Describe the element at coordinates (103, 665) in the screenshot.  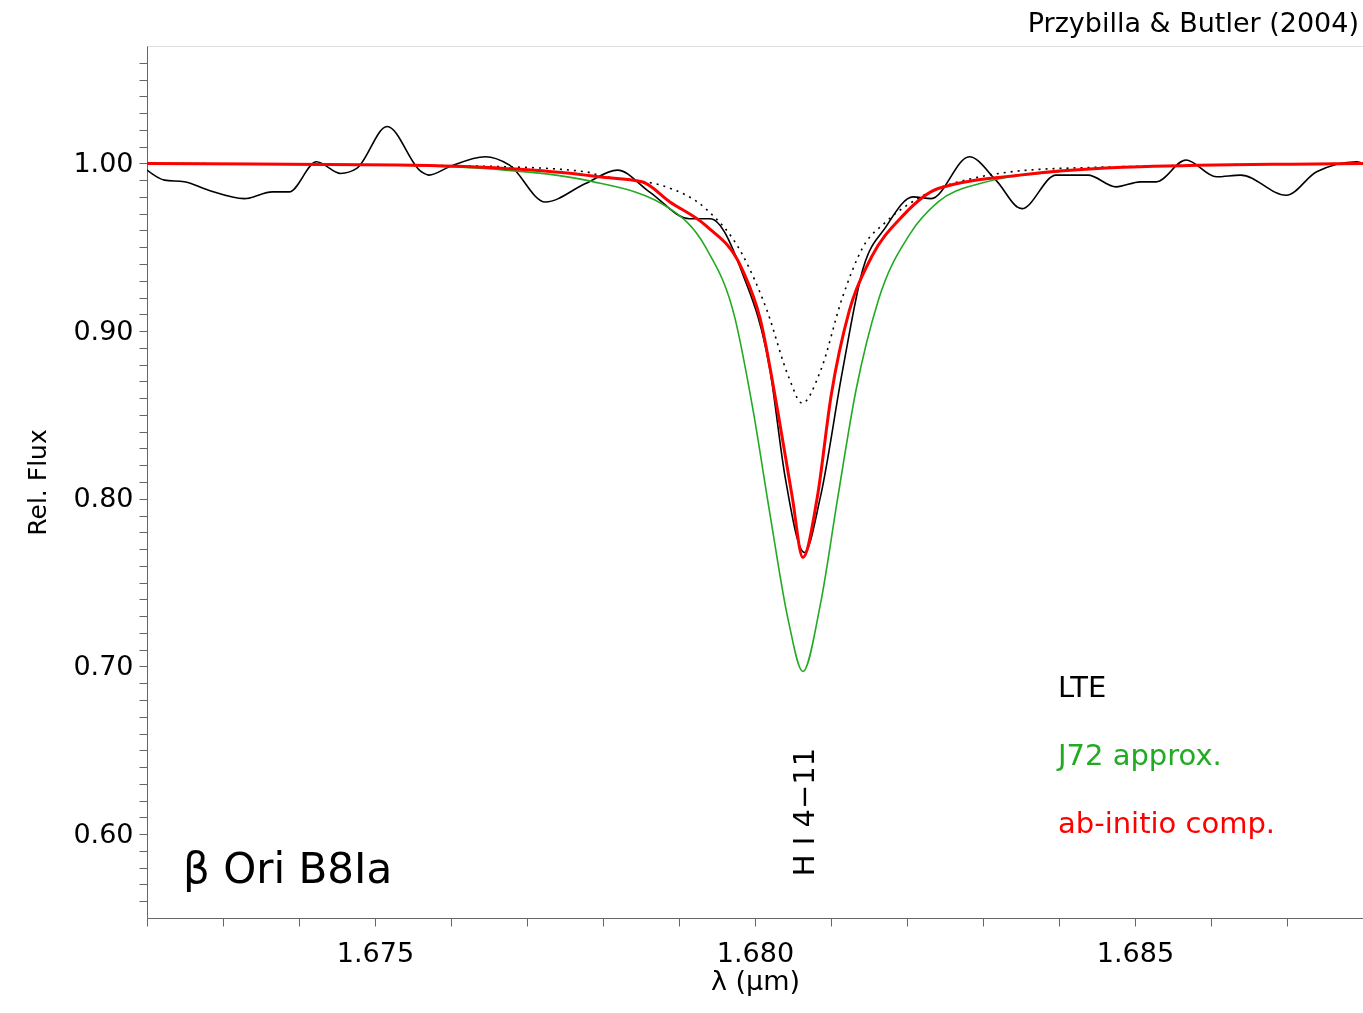
I see `y-tick-label: 0.70` at that location.